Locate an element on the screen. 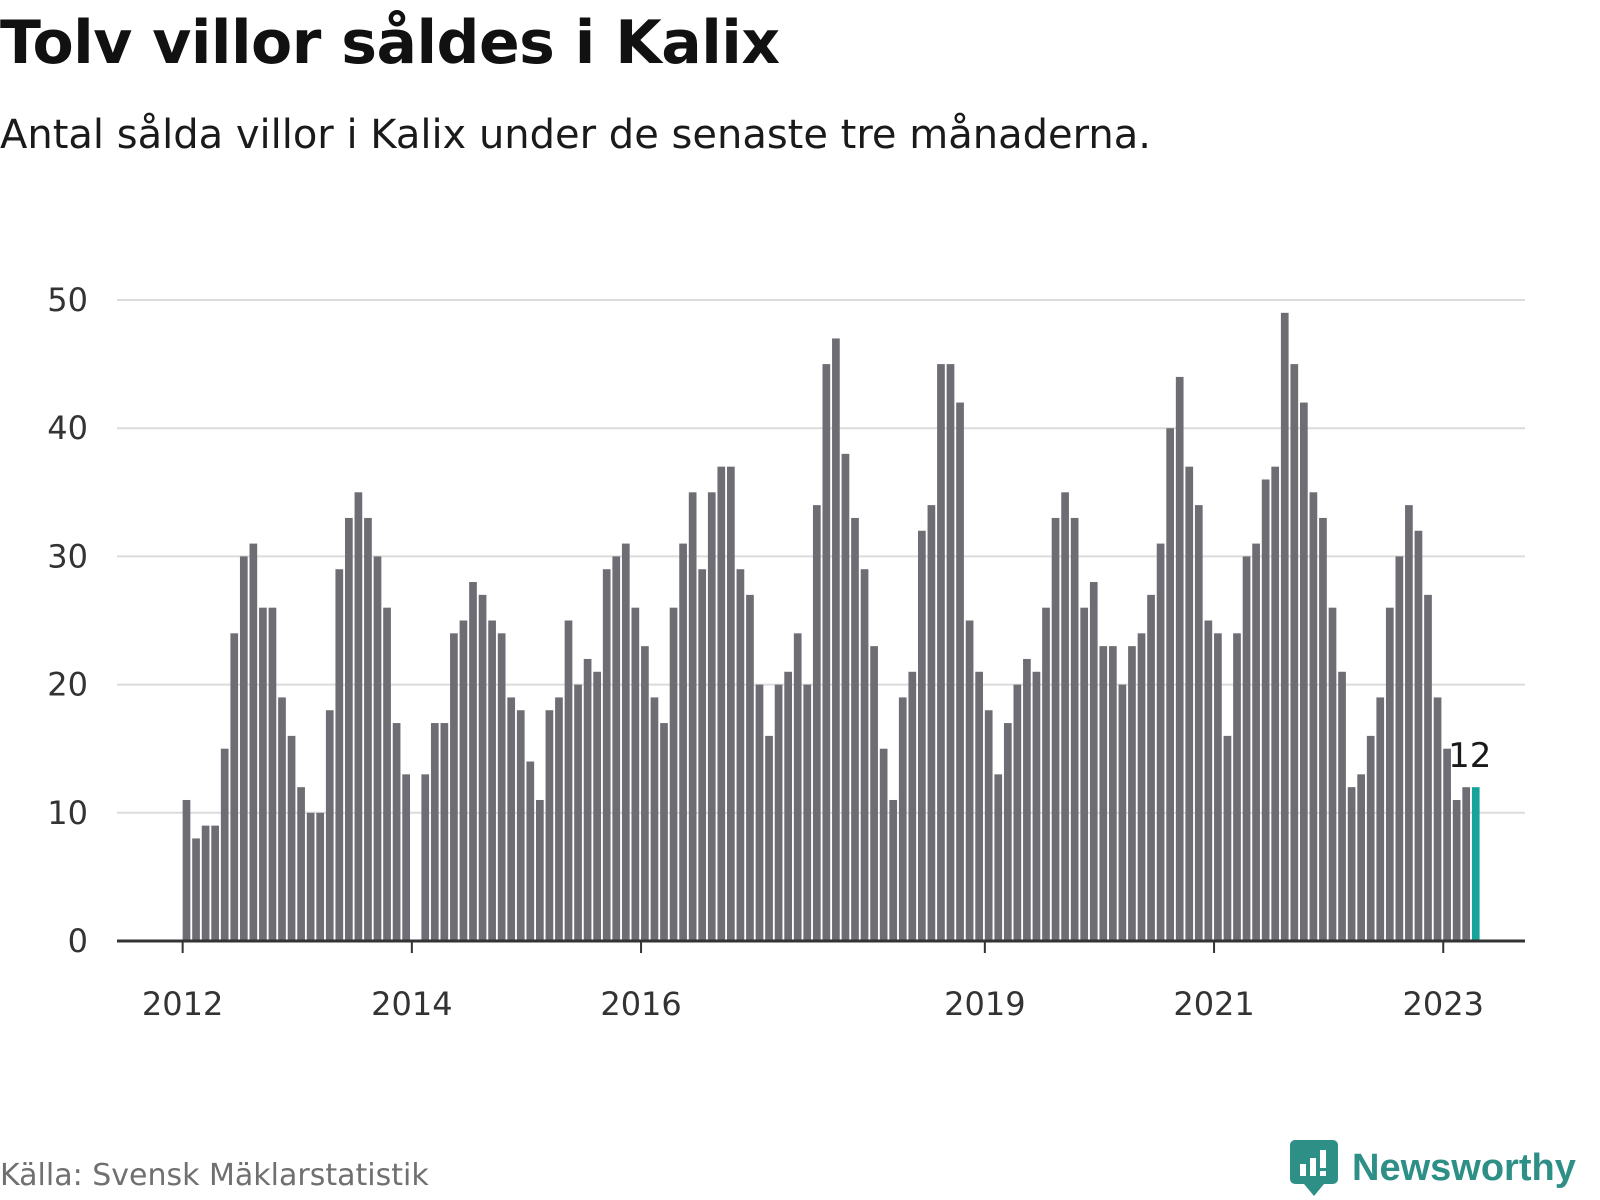 The height and width of the screenshot is (1200, 1600). y-tick-label: 10 is located at coordinates (67, 813).